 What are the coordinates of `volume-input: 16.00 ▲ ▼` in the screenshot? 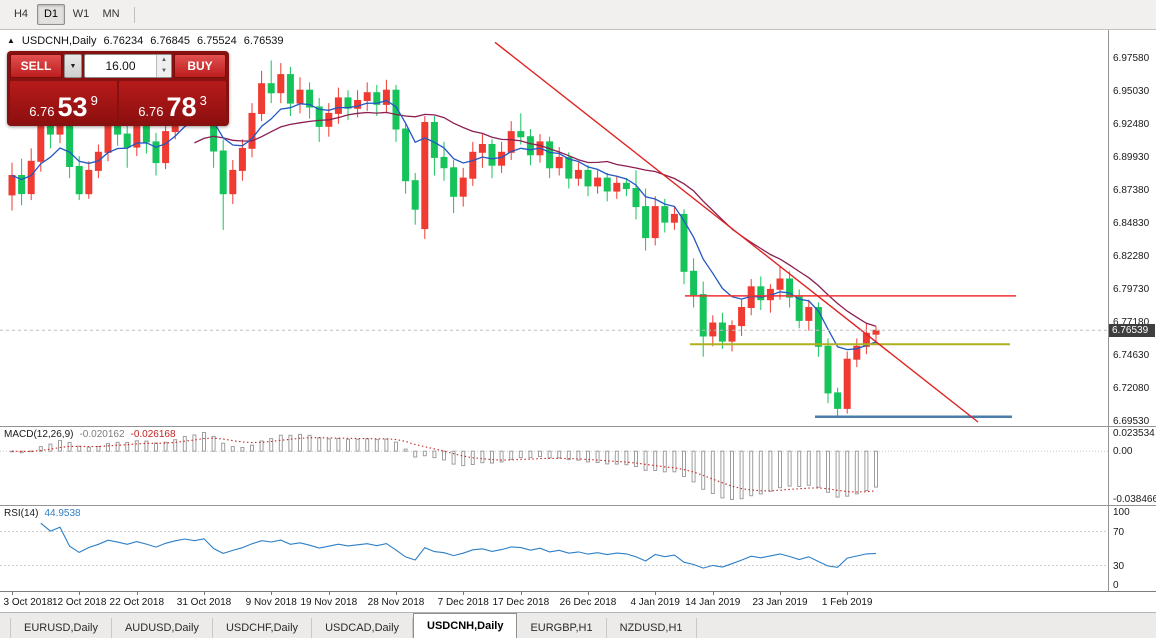 It's located at (128, 66).